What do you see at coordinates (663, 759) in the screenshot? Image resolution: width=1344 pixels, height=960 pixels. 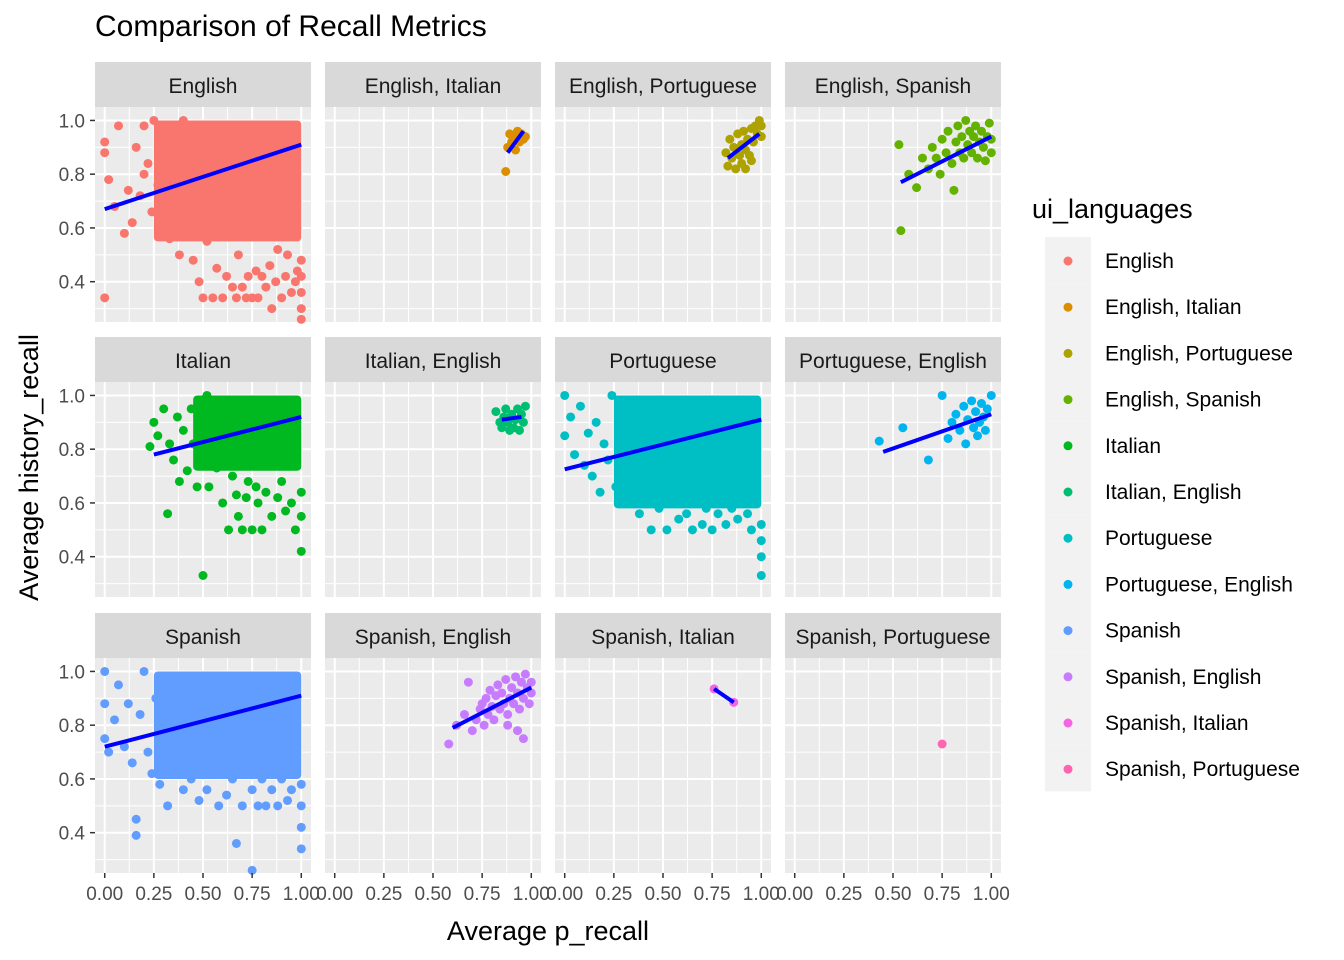 I see `facet-panel: Spanish, Italian 0.00 0.25 0.50 0.75 1.00` at bounding box center [663, 759].